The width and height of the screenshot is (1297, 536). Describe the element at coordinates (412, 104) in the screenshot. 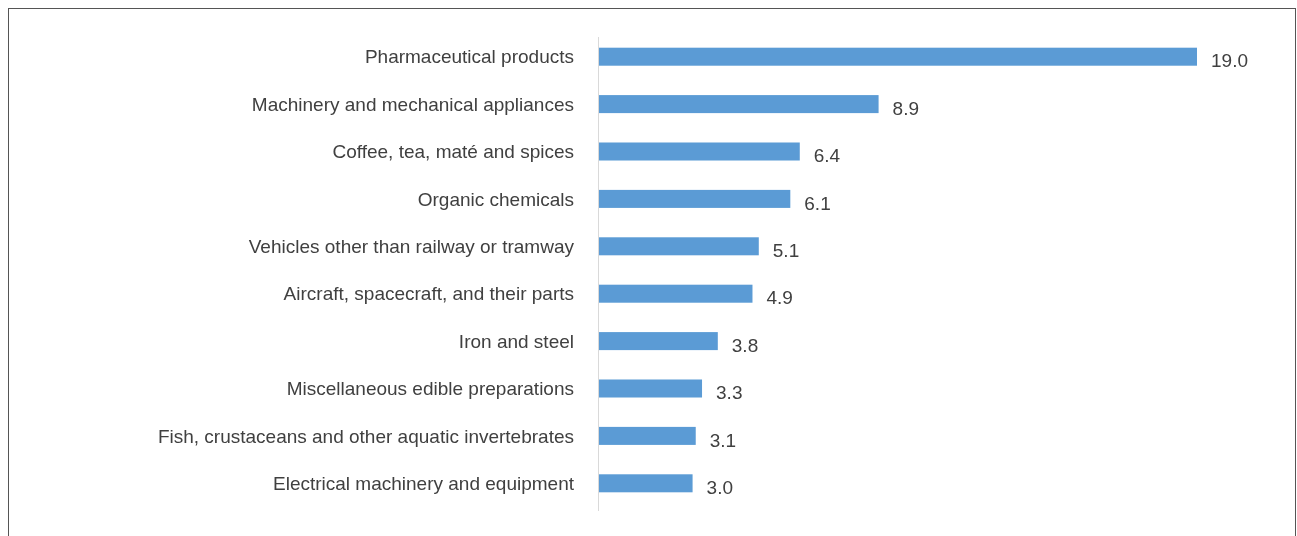

I see `y-tick-label: Machinery and mechanical appliances` at that location.